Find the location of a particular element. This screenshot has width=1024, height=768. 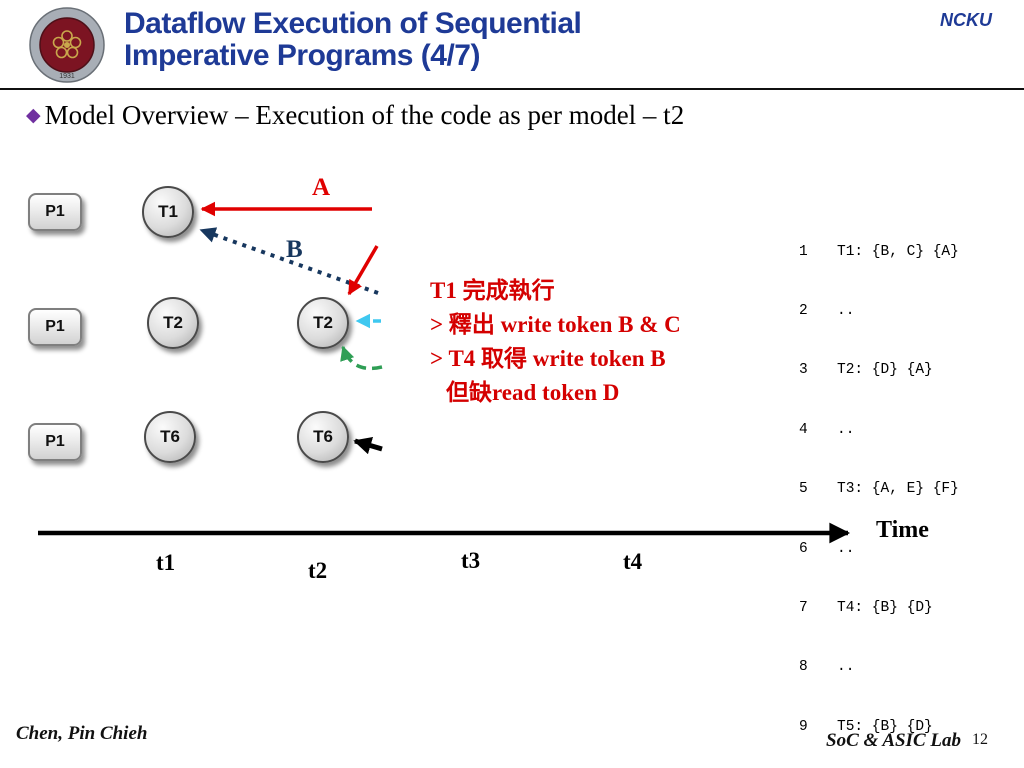

timeline-tick-t3: t3 is located at coordinates (471, 560).